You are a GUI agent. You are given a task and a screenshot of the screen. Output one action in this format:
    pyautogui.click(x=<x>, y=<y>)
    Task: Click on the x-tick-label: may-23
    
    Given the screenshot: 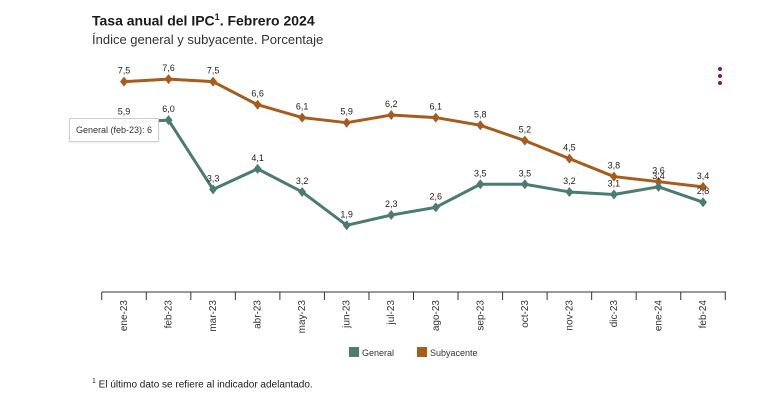 What is the action you would take?
    pyautogui.click(x=302, y=317)
    